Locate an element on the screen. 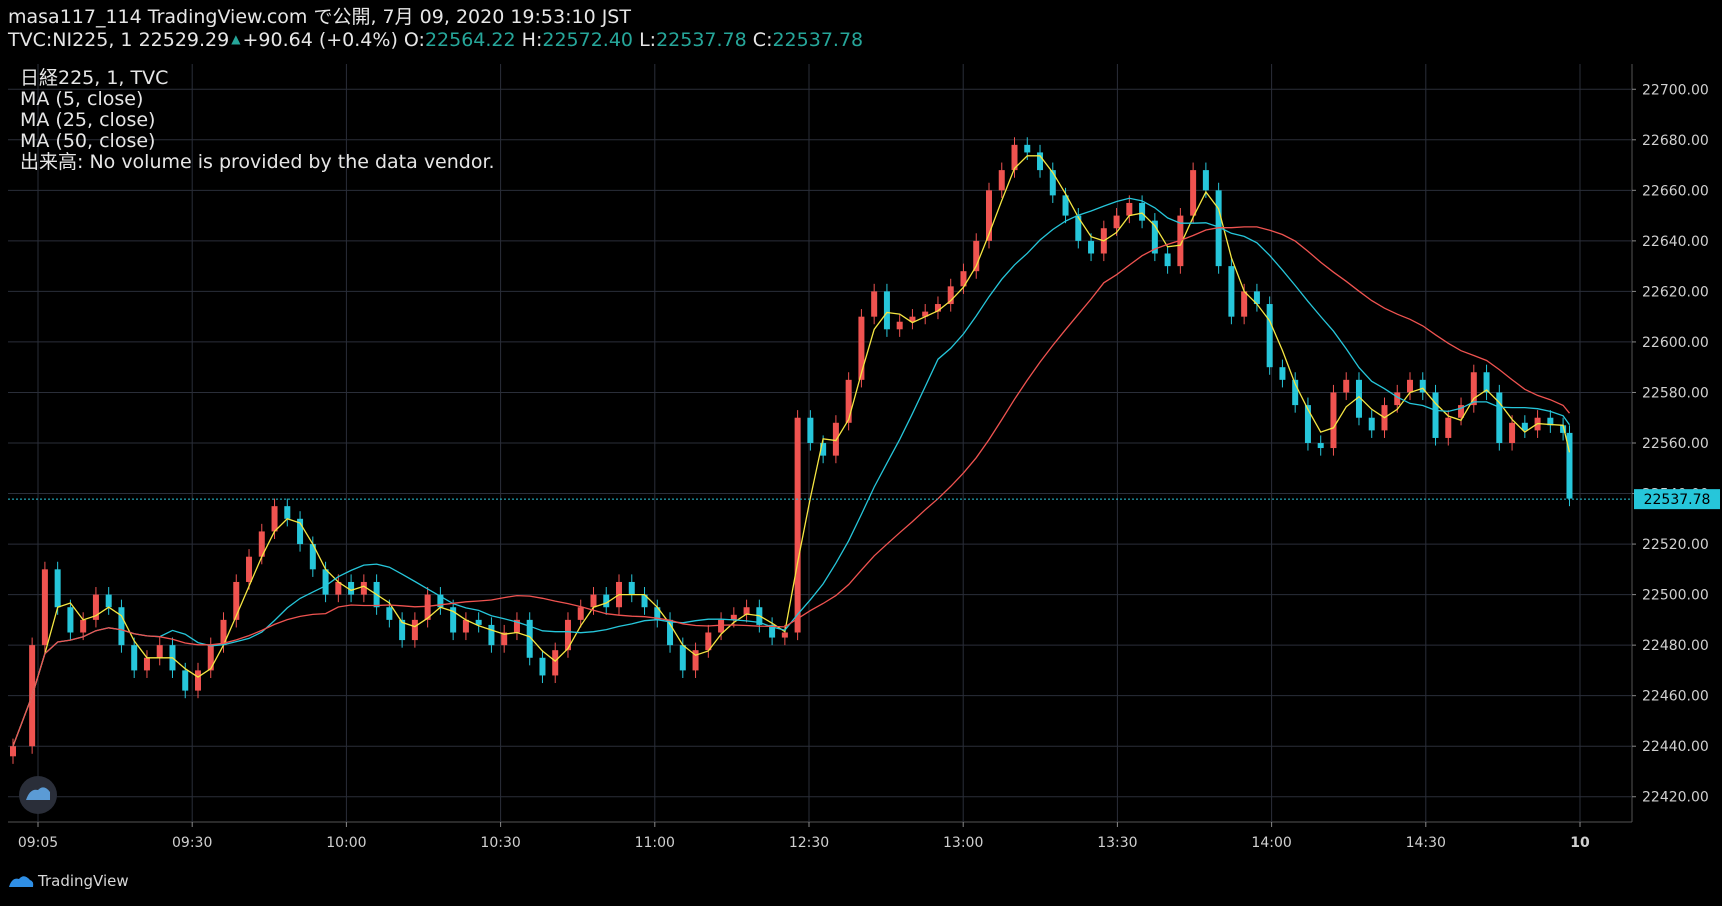  low-value: 22537.78 is located at coordinates (701, 40).